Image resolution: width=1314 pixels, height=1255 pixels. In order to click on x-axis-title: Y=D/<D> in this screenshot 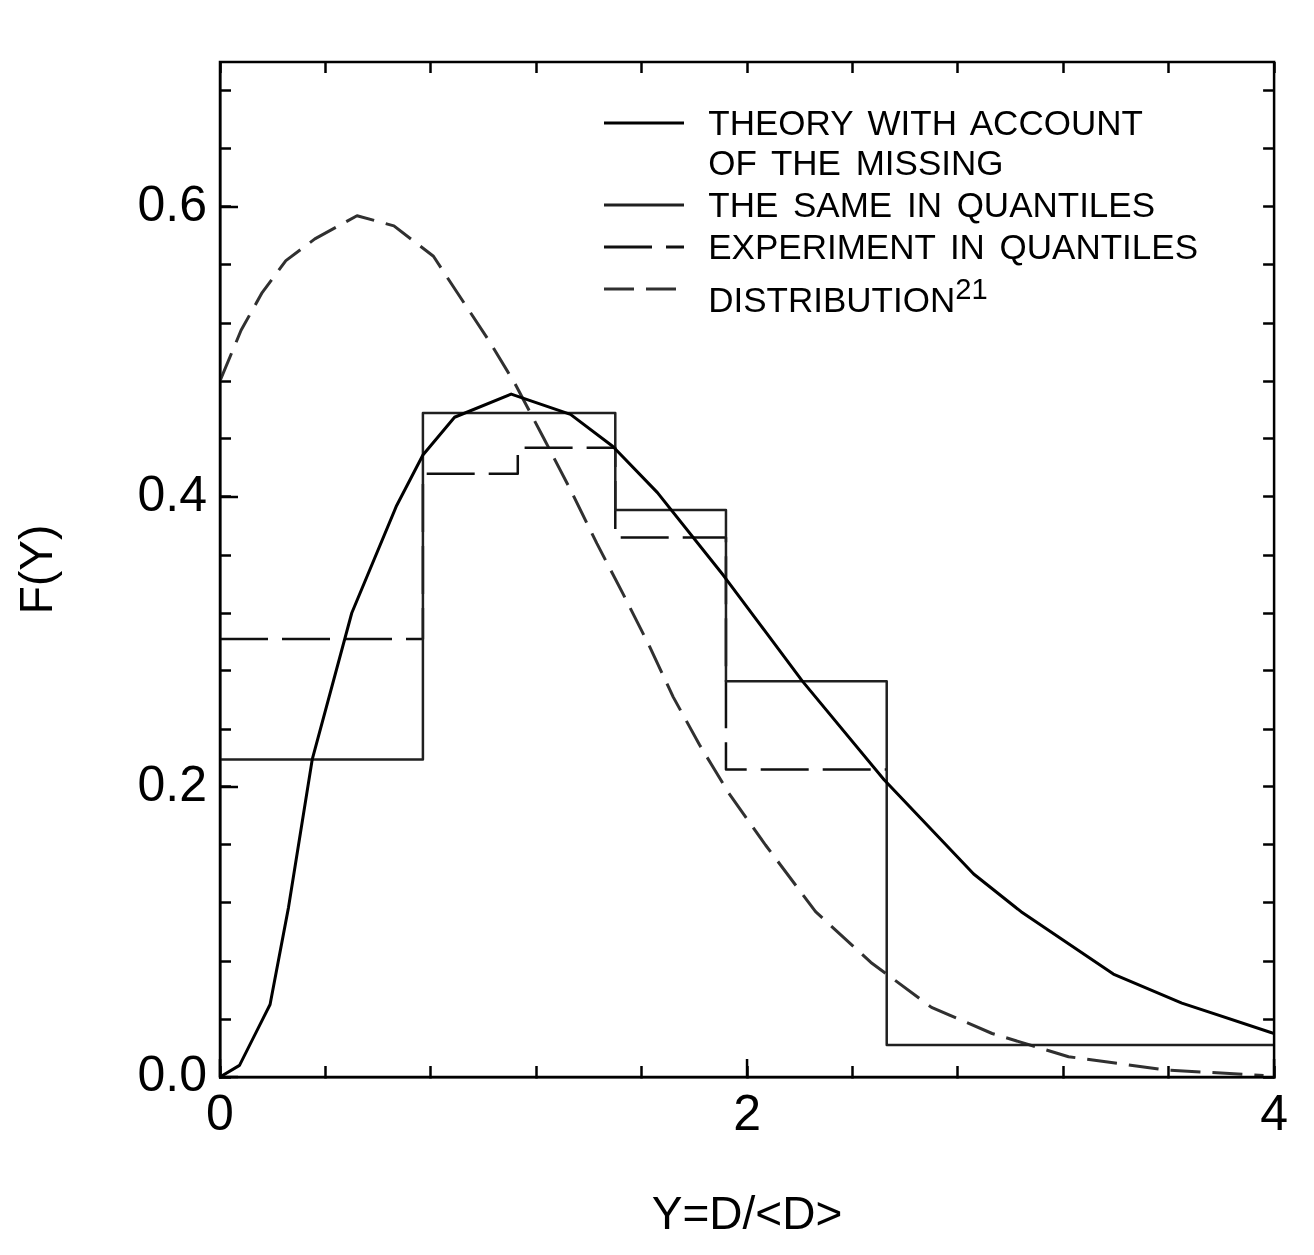, I will do `click(747, 1213)`.